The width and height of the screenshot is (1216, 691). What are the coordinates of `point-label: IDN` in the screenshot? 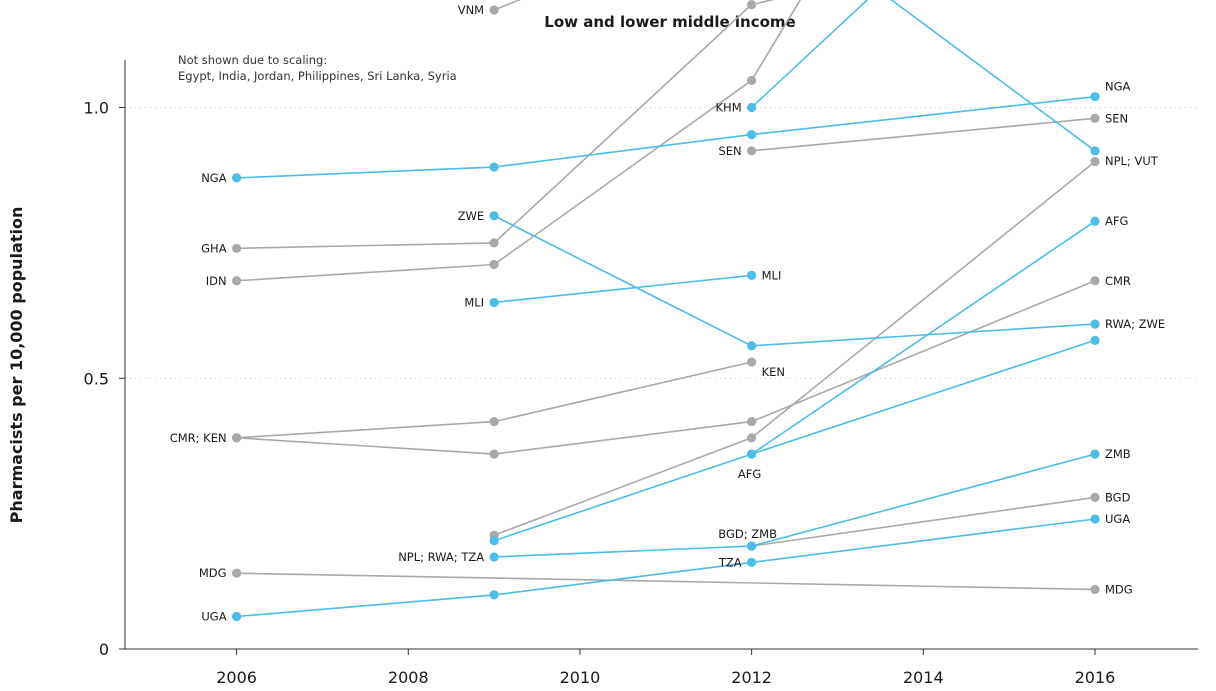 It's located at (216, 281).